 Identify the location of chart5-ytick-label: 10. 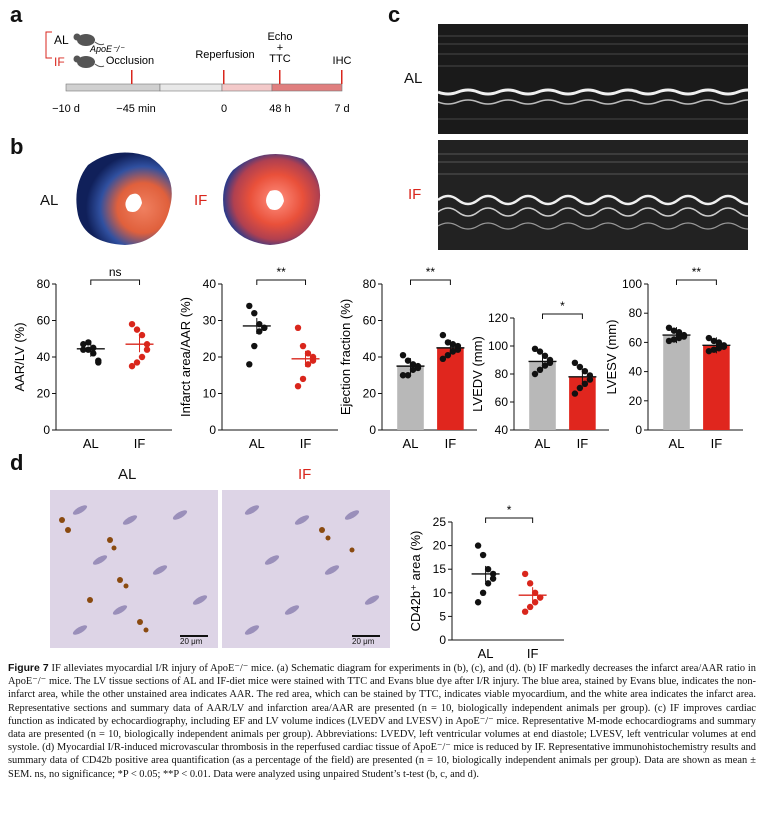
(440, 593).